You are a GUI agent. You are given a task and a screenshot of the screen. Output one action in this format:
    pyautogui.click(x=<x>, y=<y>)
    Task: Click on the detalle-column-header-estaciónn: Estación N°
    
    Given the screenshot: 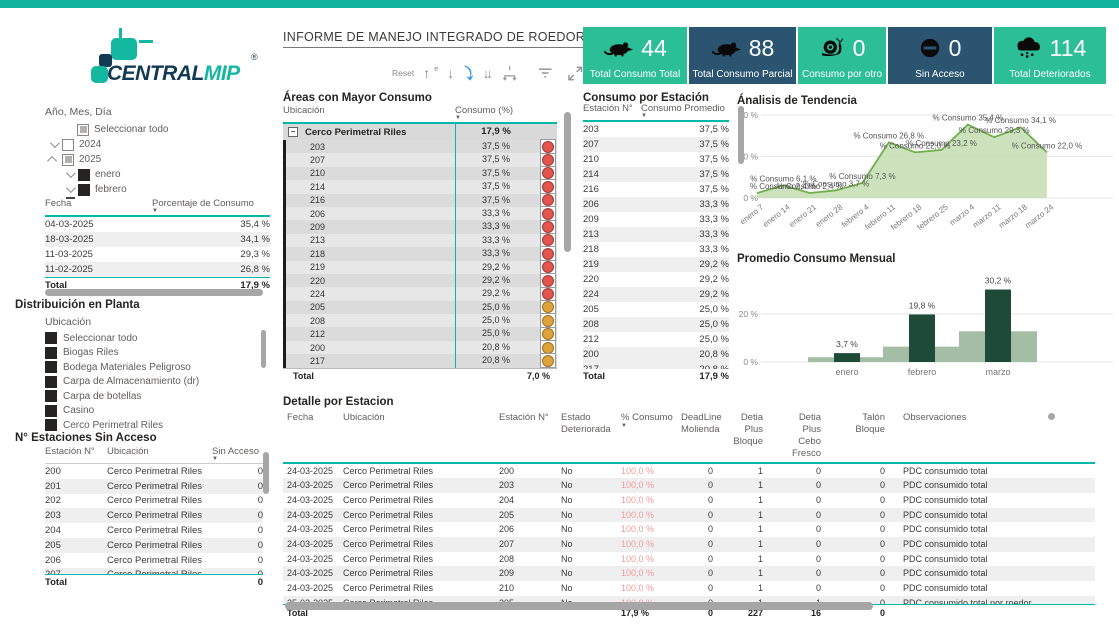 What is the action you would take?
    pyautogui.click(x=524, y=417)
    